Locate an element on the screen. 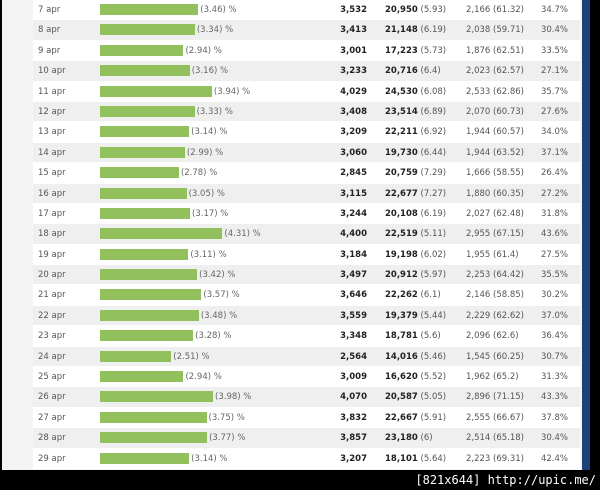  rate-cell: 27.5% is located at coordinates (554, 254).